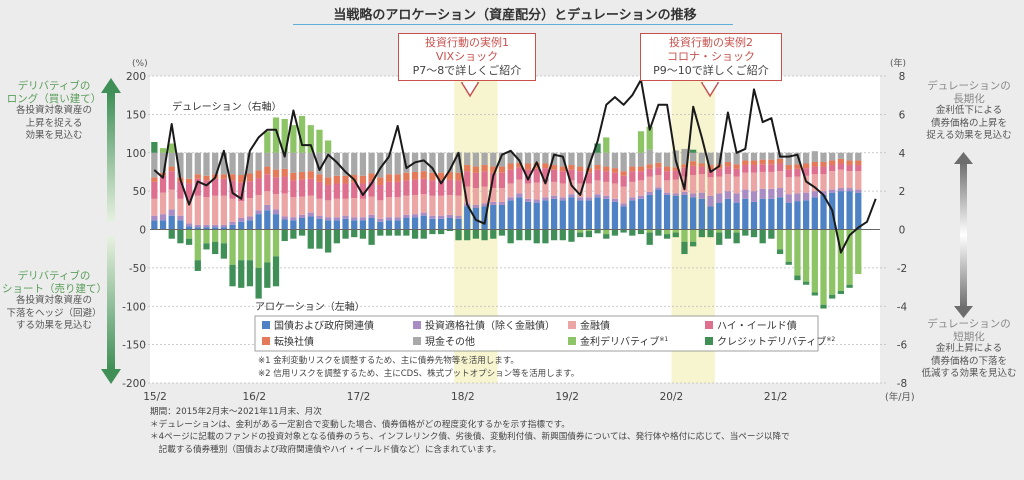  I want to click on x-tick-label: 16/2, so click(254, 397).